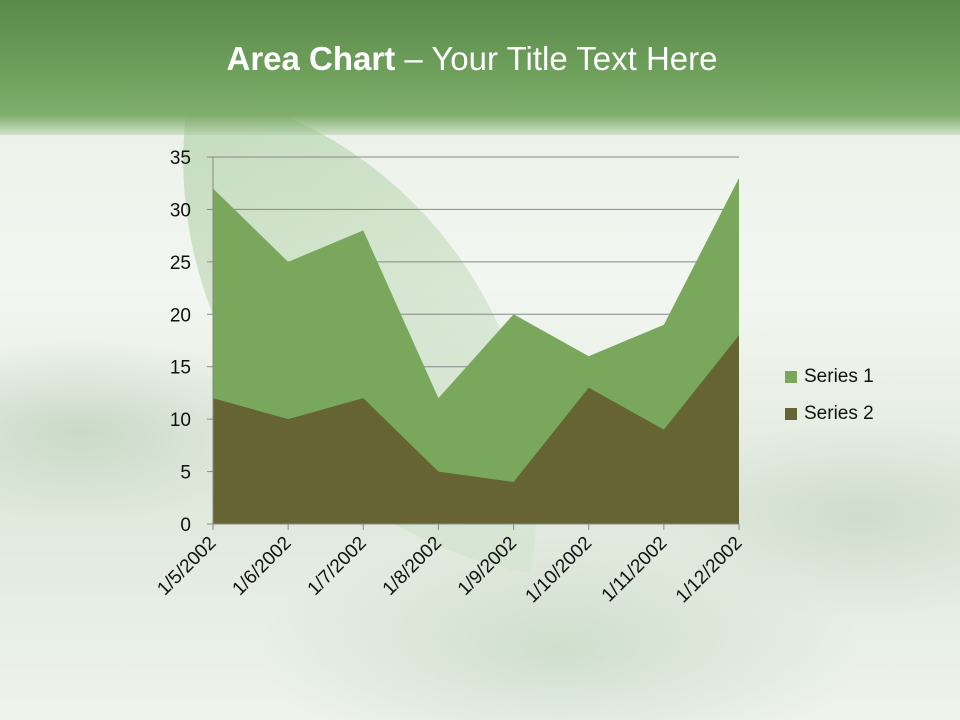 The height and width of the screenshot is (720, 960). I want to click on y-tick-label: 30, so click(180, 210).